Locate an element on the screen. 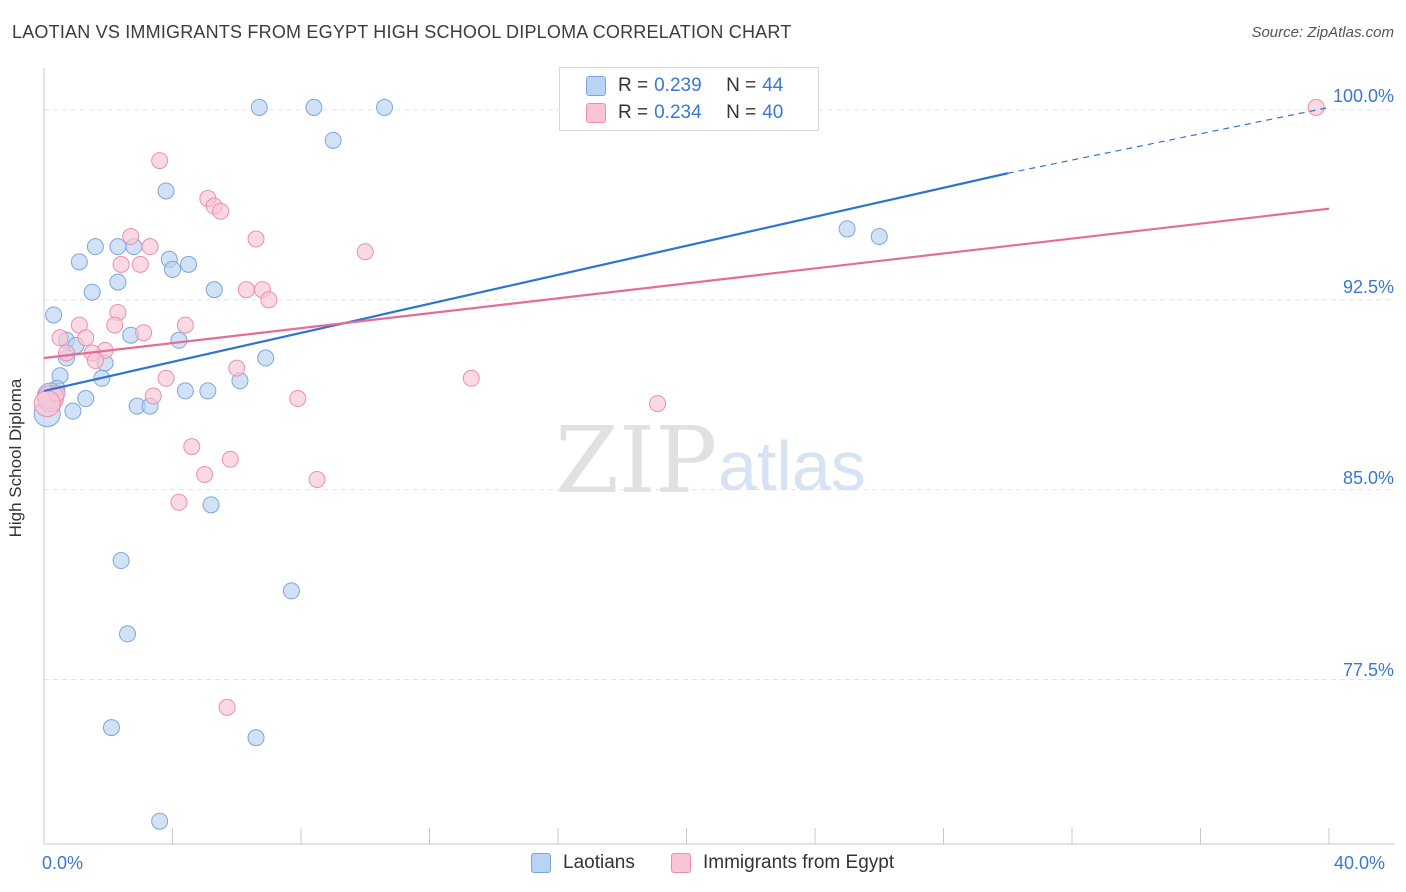 The image size is (1406, 892). egypt-legend-label: Immigrants from Egypt is located at coordinates (799, 862).